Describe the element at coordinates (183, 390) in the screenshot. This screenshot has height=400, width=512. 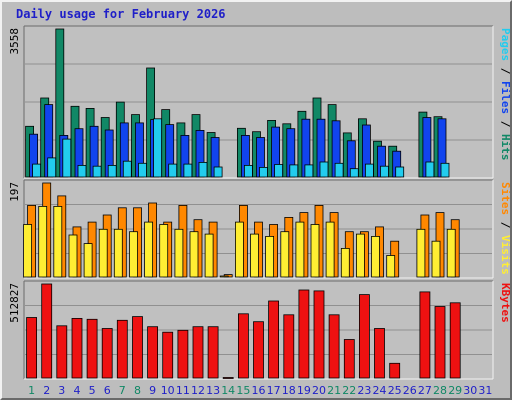
I see `x-tick-day-11: 11` at that location.